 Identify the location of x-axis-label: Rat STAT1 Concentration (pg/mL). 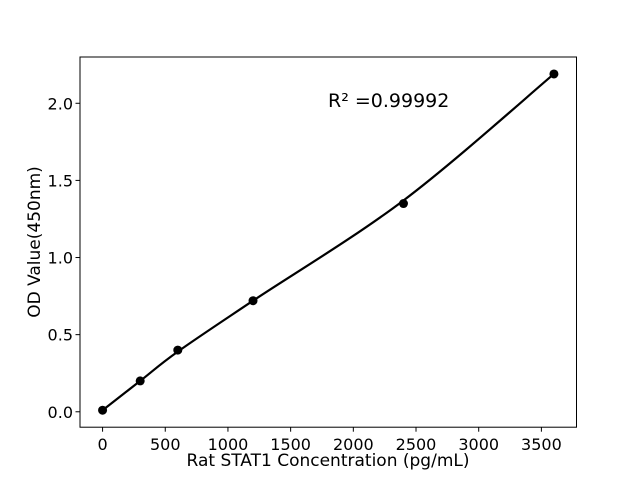
(328, 461).